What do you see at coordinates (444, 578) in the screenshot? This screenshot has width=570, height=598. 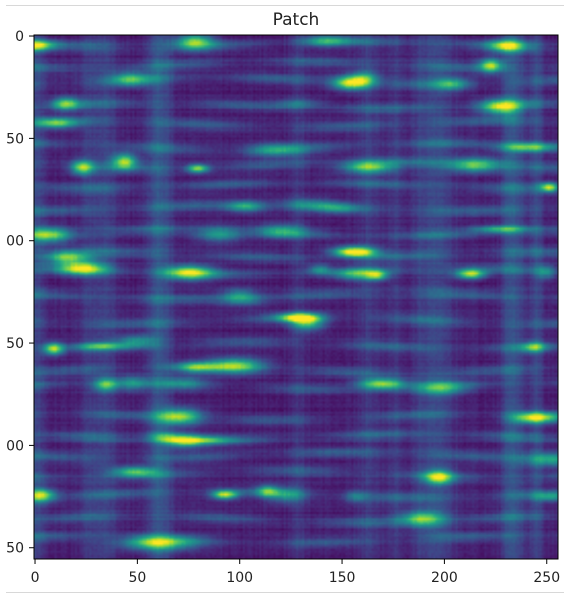 I see `x-tick-label: 200` at bounding box center [444, 578].